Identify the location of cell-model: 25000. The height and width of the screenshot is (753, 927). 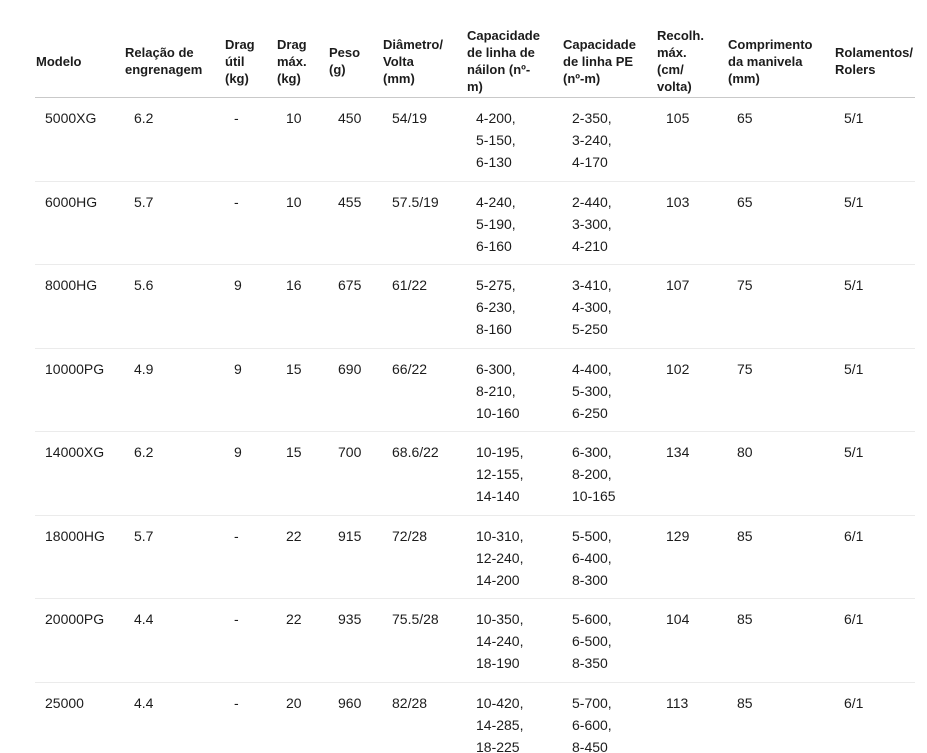
(64, 702).